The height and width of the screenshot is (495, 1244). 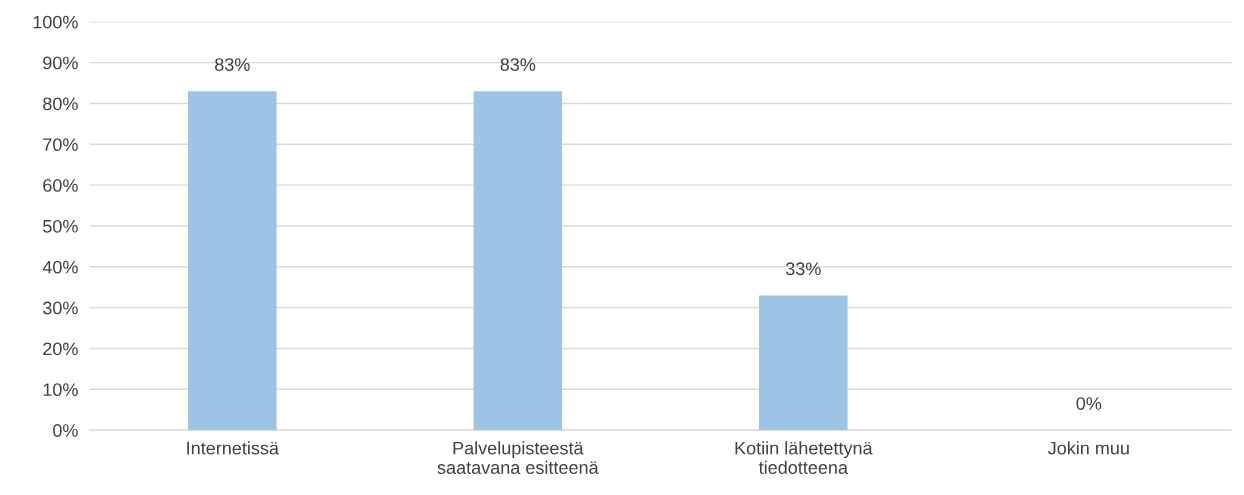 What do you see at coordinates (803, 269) in the screenshot?
I see `data-label: 33%` at bounding box center [803, 269].